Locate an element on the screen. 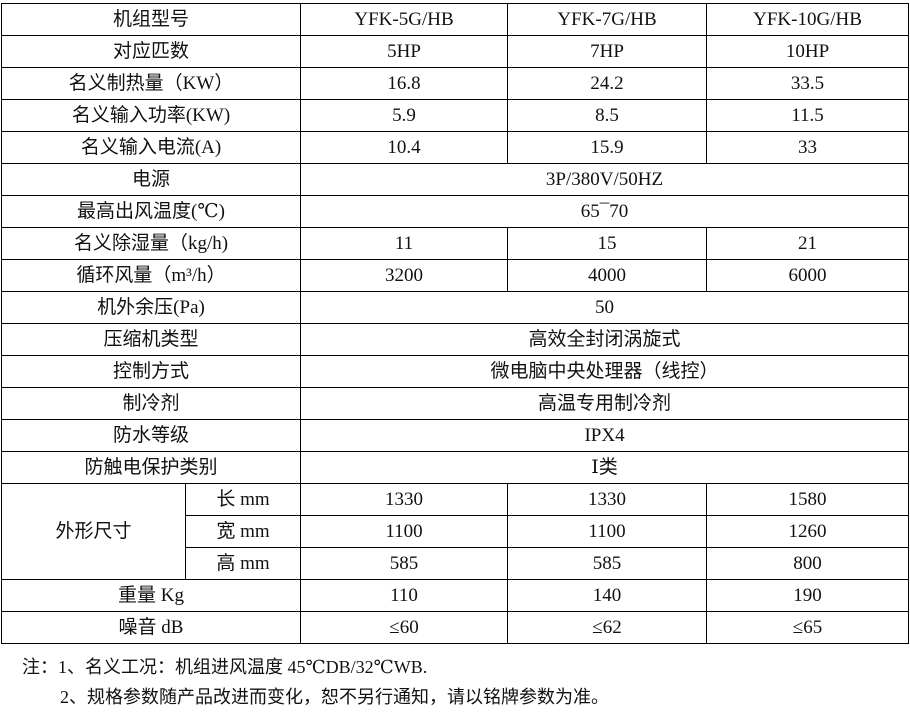 This screenshot has width=910, height=712. table-row: 防水等级 IPX4 is located at coordinates (455, 435).